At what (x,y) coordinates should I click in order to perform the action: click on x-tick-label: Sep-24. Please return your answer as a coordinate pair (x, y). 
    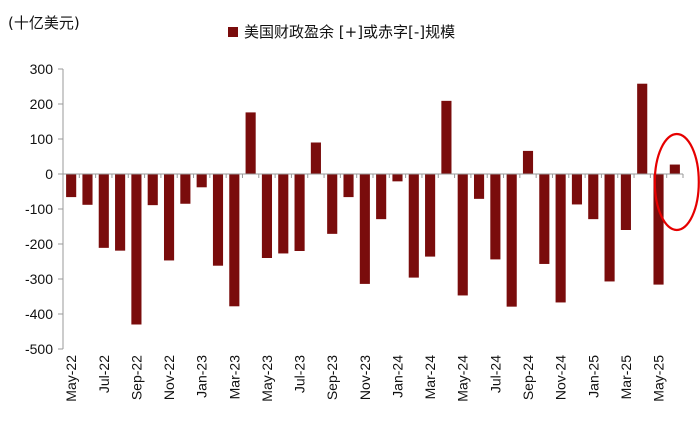
    Looking at the image, I should click on (528, 377).